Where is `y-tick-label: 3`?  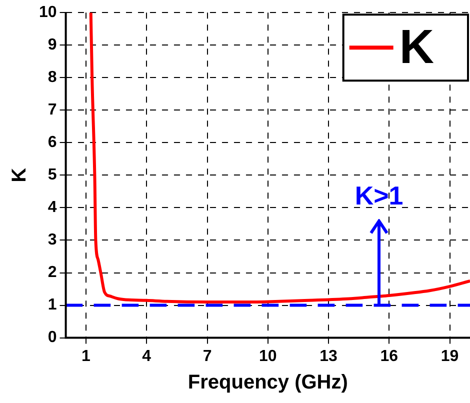 y-tick-label: 3 is located at coordinates (52, 240).